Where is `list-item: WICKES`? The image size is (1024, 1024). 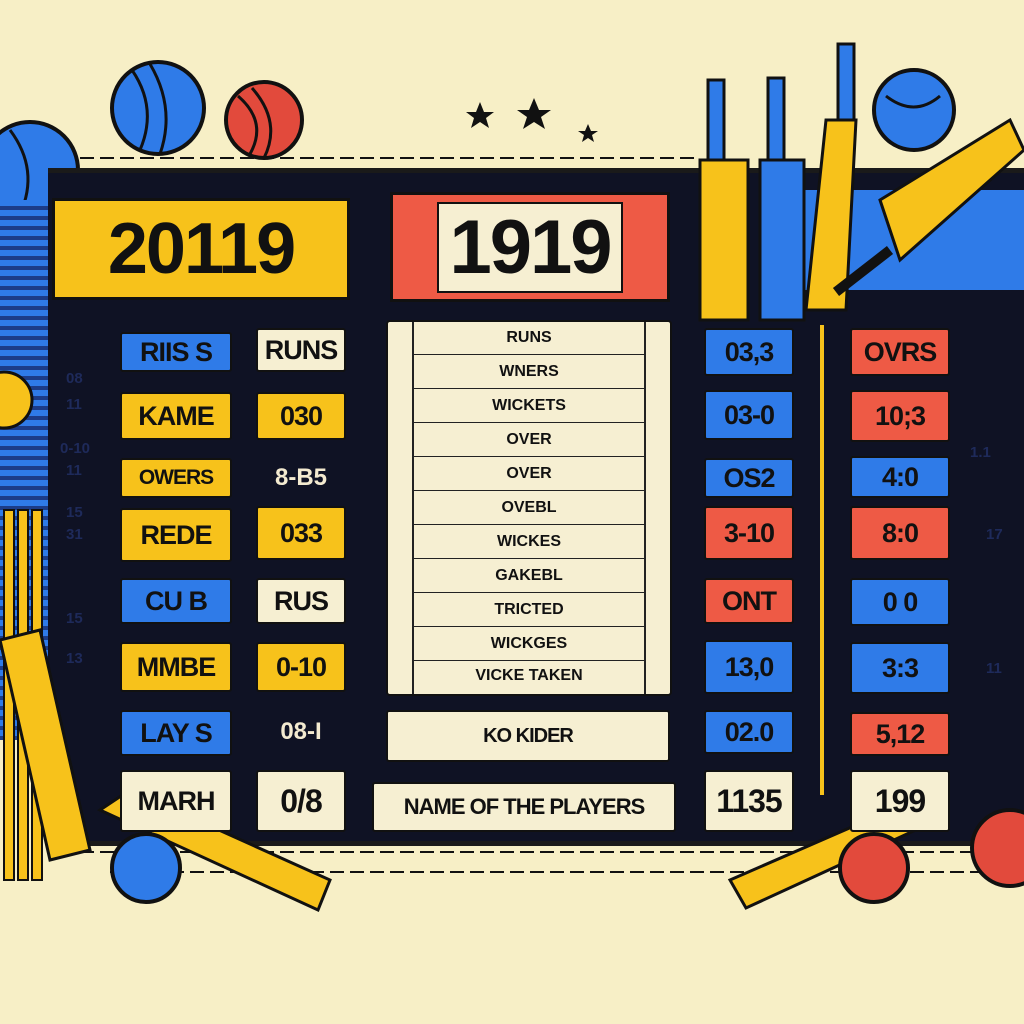 list-item: WICKES is located at coordinates (529, 542).